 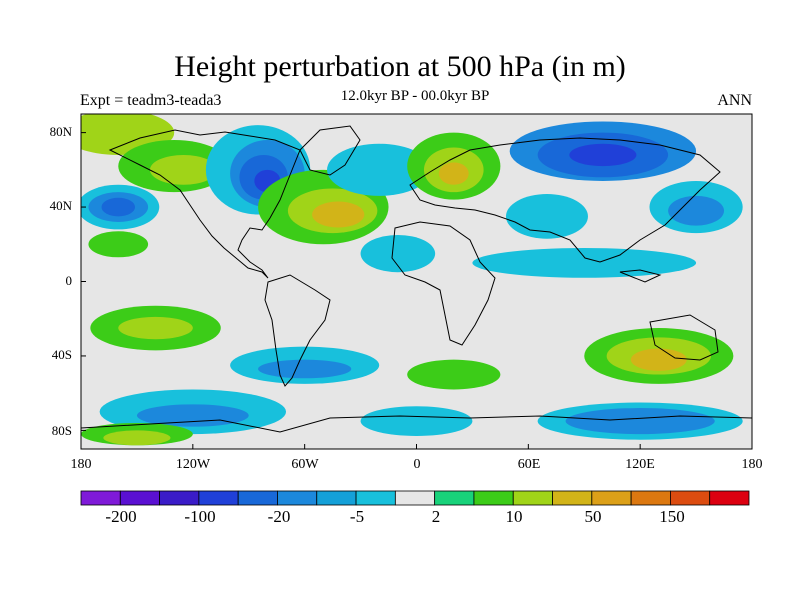 I want to click on colorbar-label-minus-20: -20, so click(x=279, y=516).